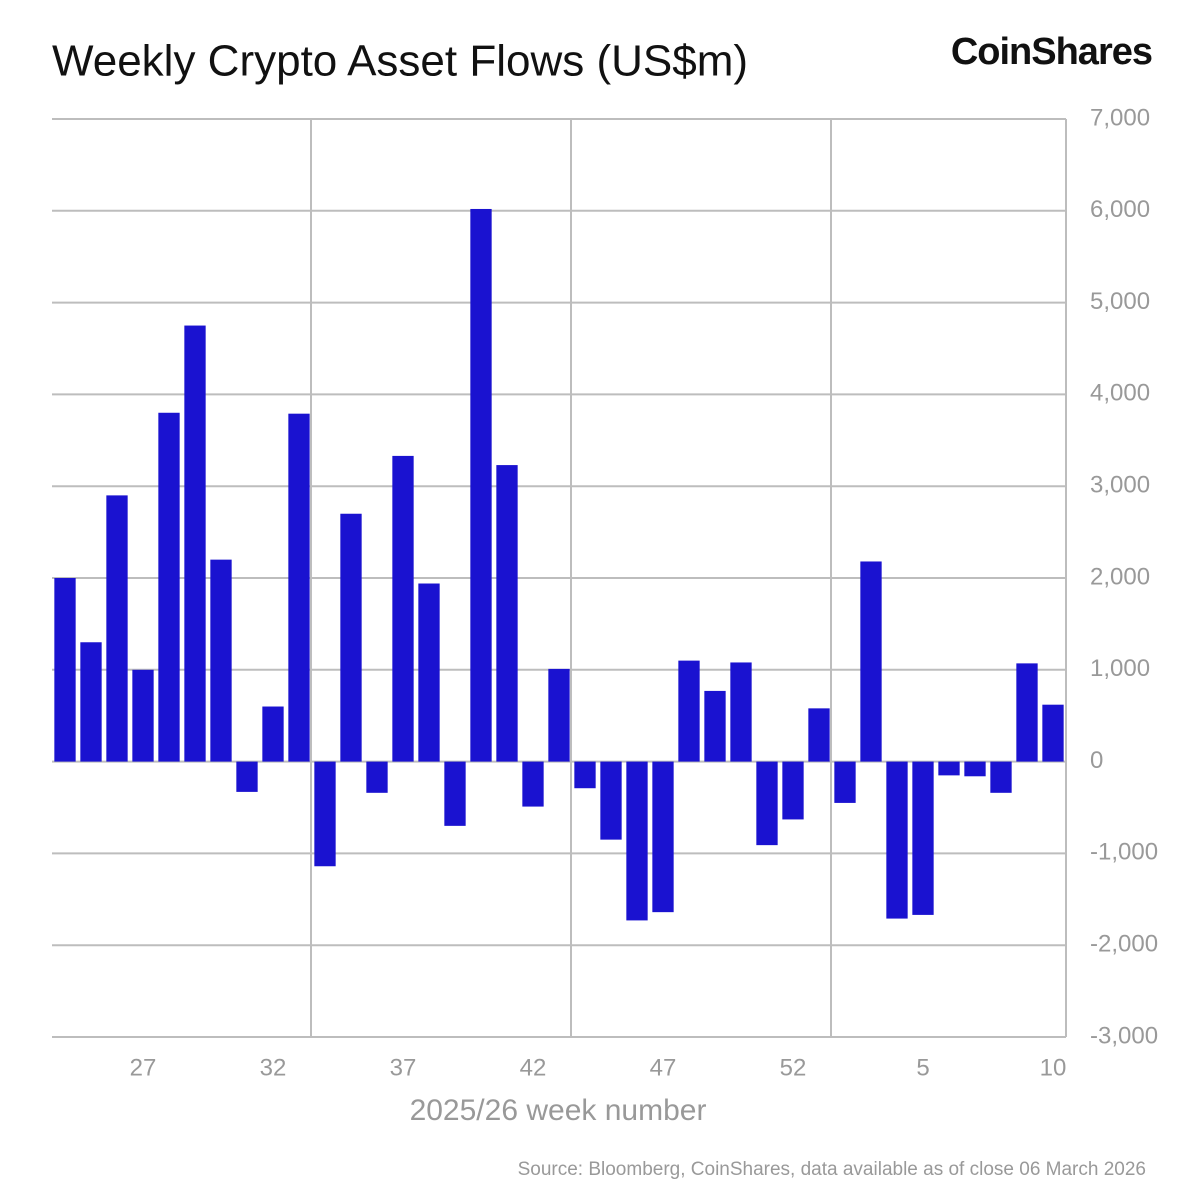 The image size is (1199, 1200). I want to click on y-tick-label: 3,000, so click(1120, 485).